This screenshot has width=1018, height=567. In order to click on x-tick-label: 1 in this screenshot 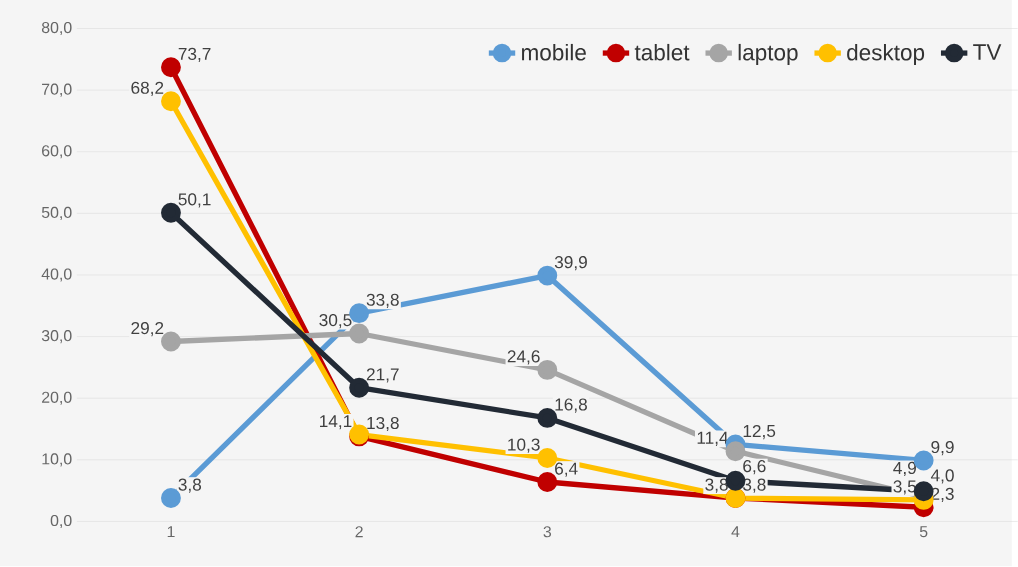, I will do `click(171, 532)`.